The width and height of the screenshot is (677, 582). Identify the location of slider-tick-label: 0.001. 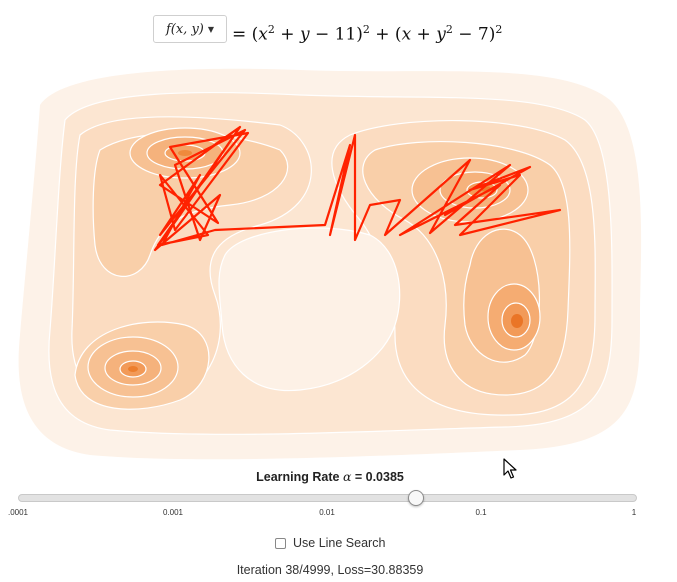
(173, 512).